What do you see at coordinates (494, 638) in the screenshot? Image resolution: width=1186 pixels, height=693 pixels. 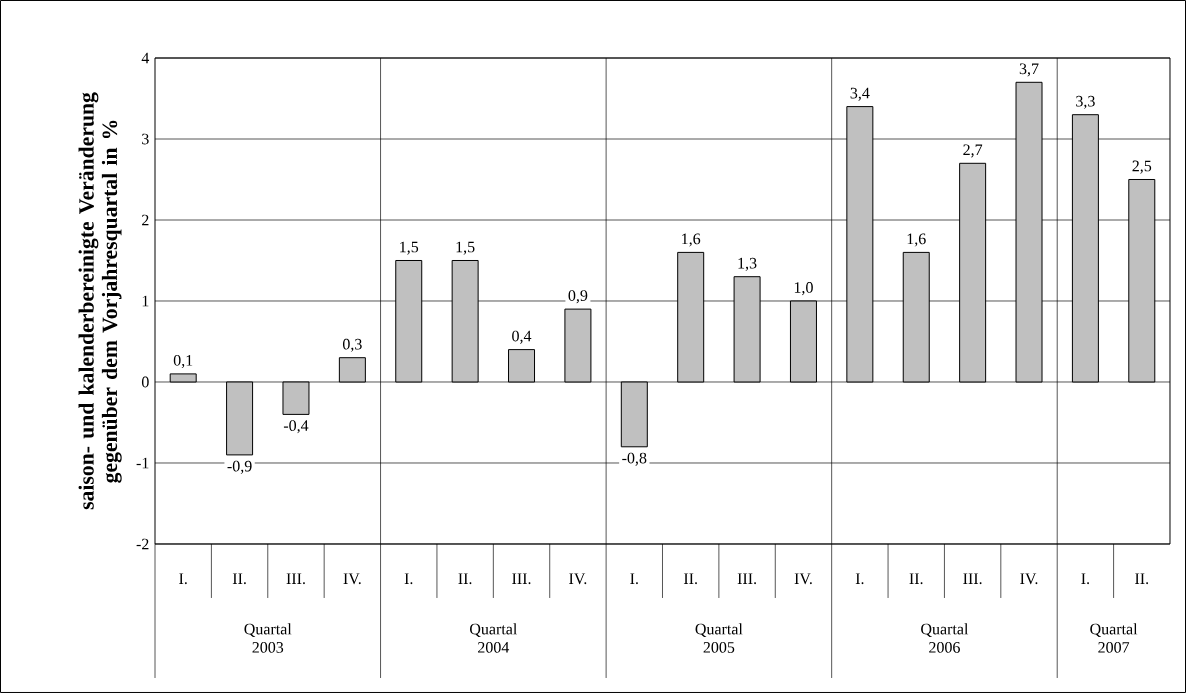 I see `text: Quartal 2004` at bounding box center [494, 638].